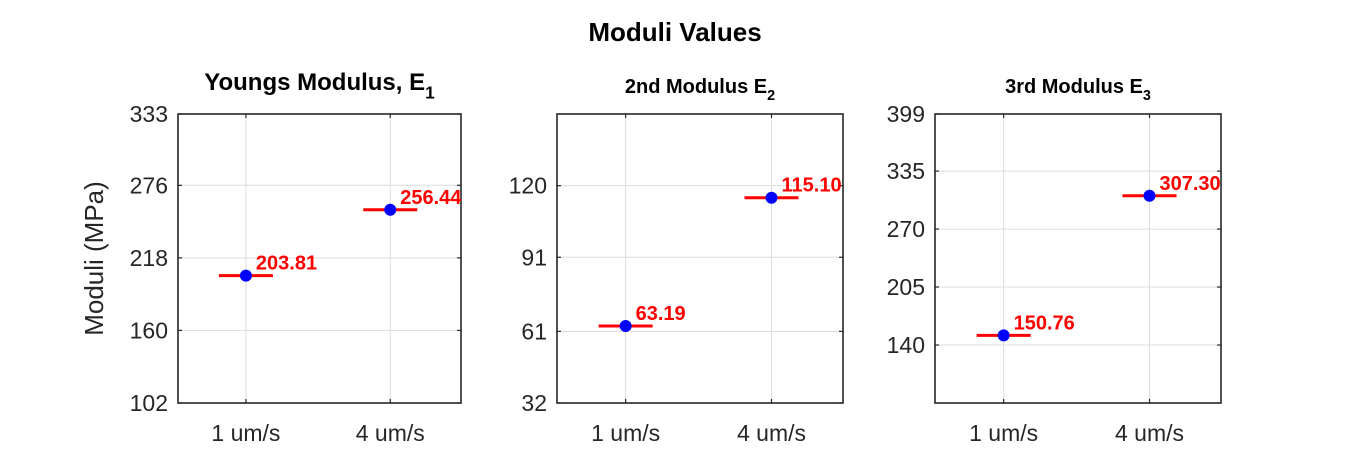 This screenshot has width=1350, height=450. I want to click on y-tick-label: 32, so click(534, 403).